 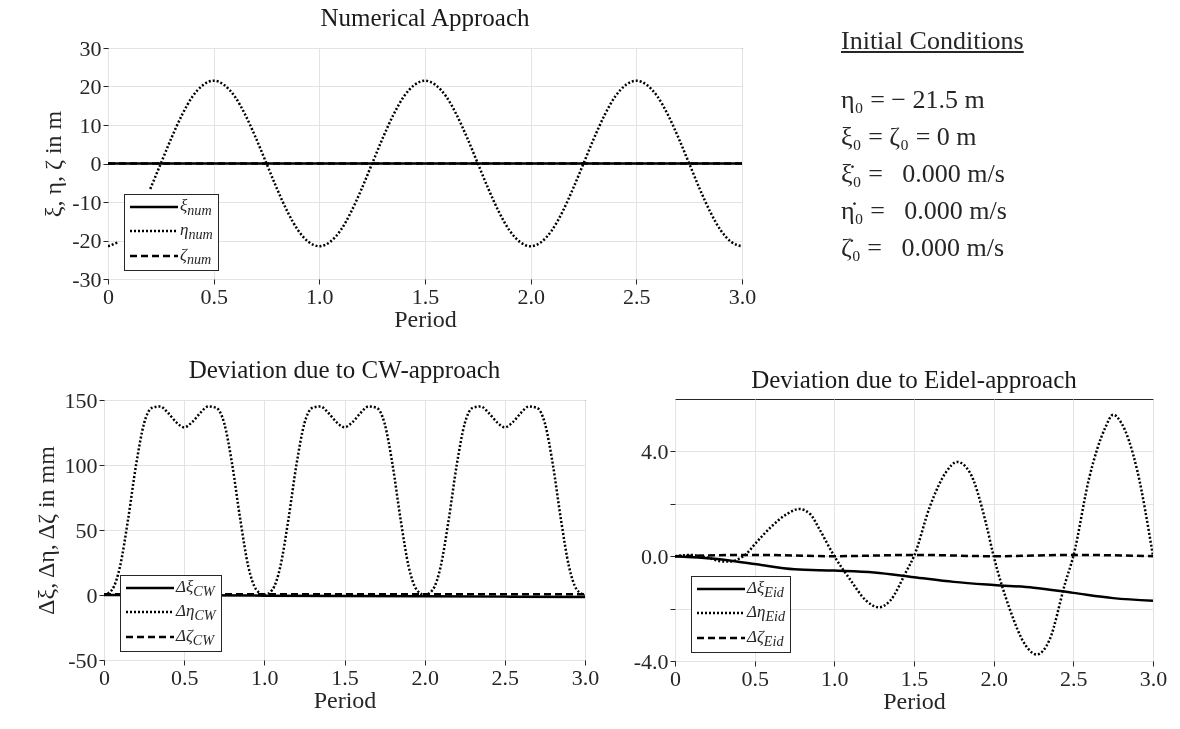 I want to click on y-tick-label: -20, so click(x=87, y=240).